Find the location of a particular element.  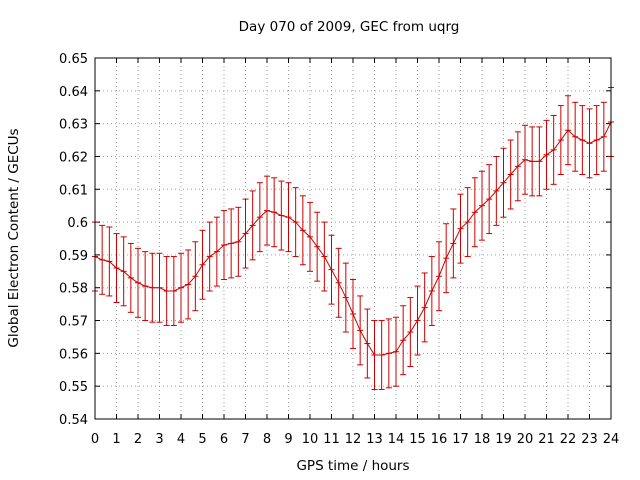

x-tick-label: 15 is located at coordinates (417, 439).